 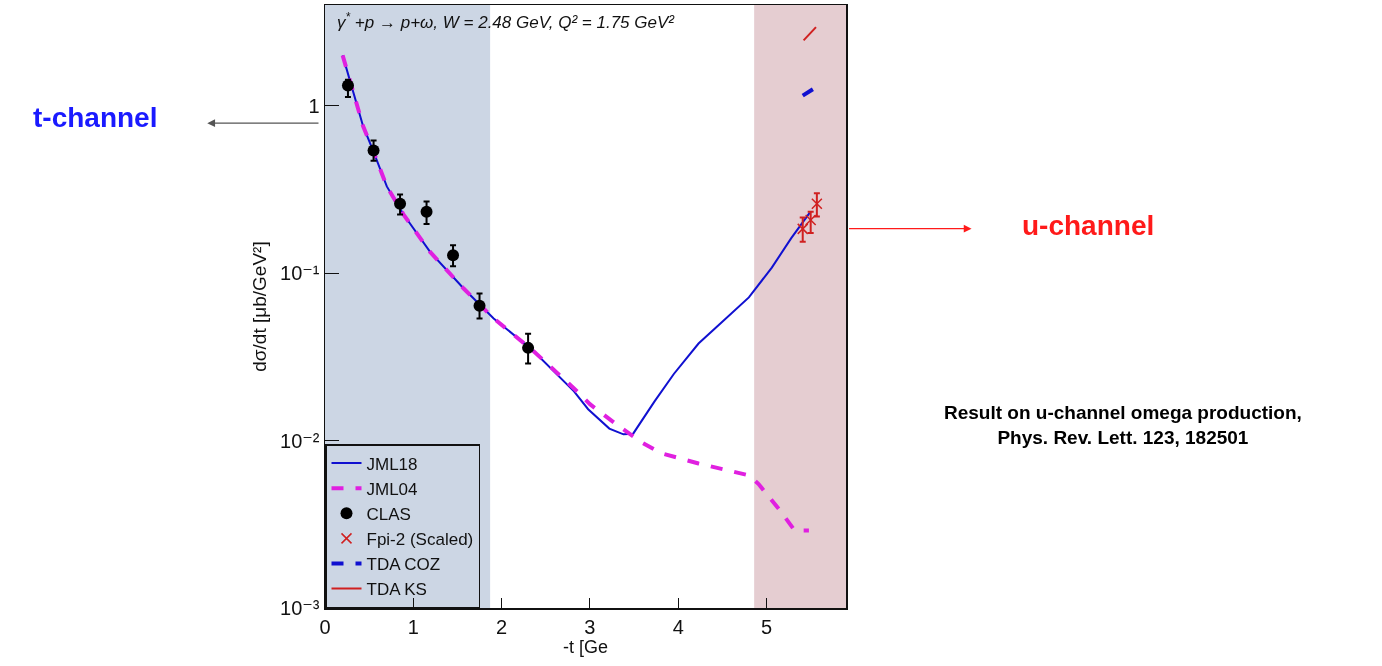 What do you see at coordinates (502, 626) in the screenshot?
I see `x-tick-label: 2` at bounding box center [502, 626].